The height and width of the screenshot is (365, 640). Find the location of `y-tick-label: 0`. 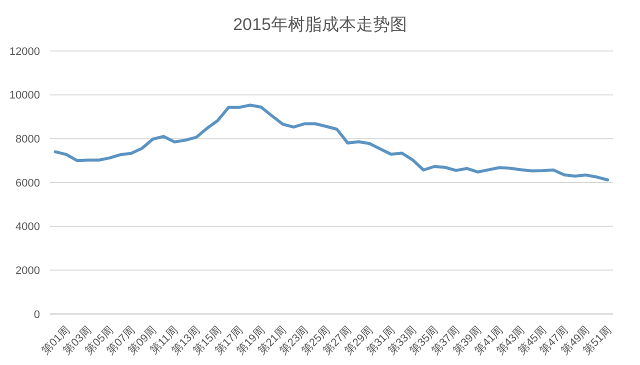

y-tick-label: 0 is located at coordinates (37, 314).